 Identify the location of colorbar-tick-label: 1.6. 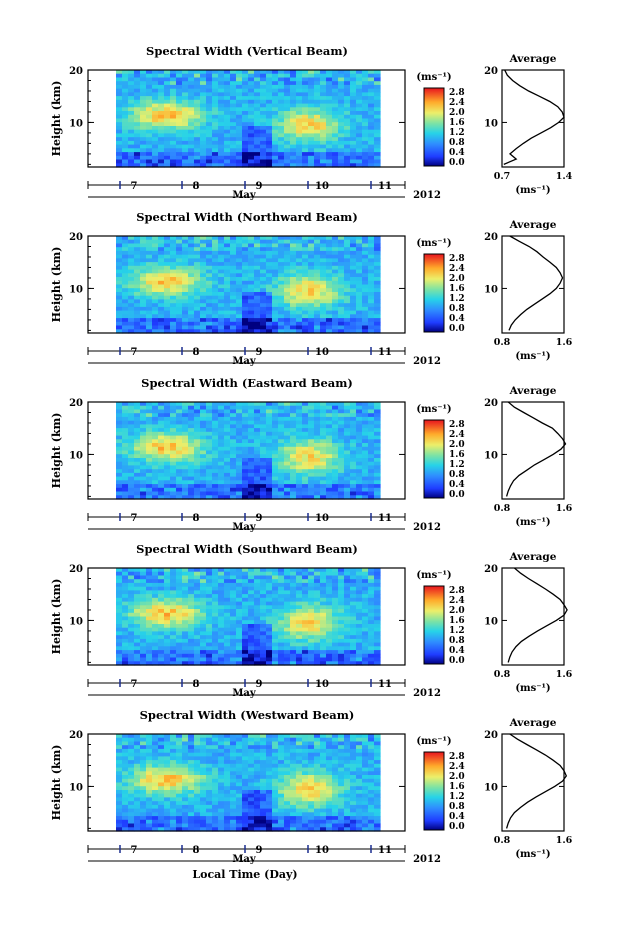
(457, 123).